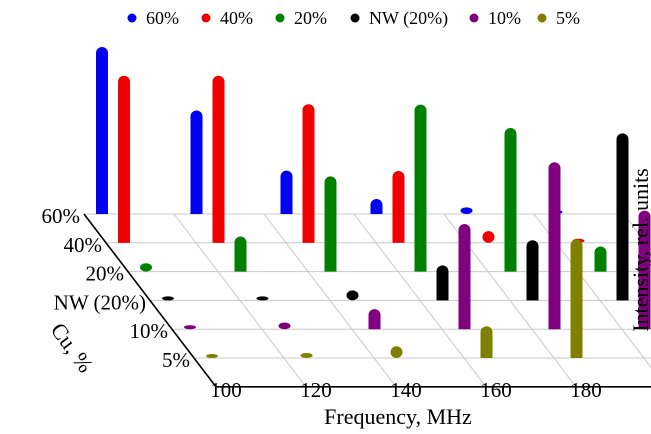 This screenshot has width=651, height=434. What do you see at coordinates (162, 18) in the screenshot?
I see `legend-label: 60%` at bounding box center [162, 18].